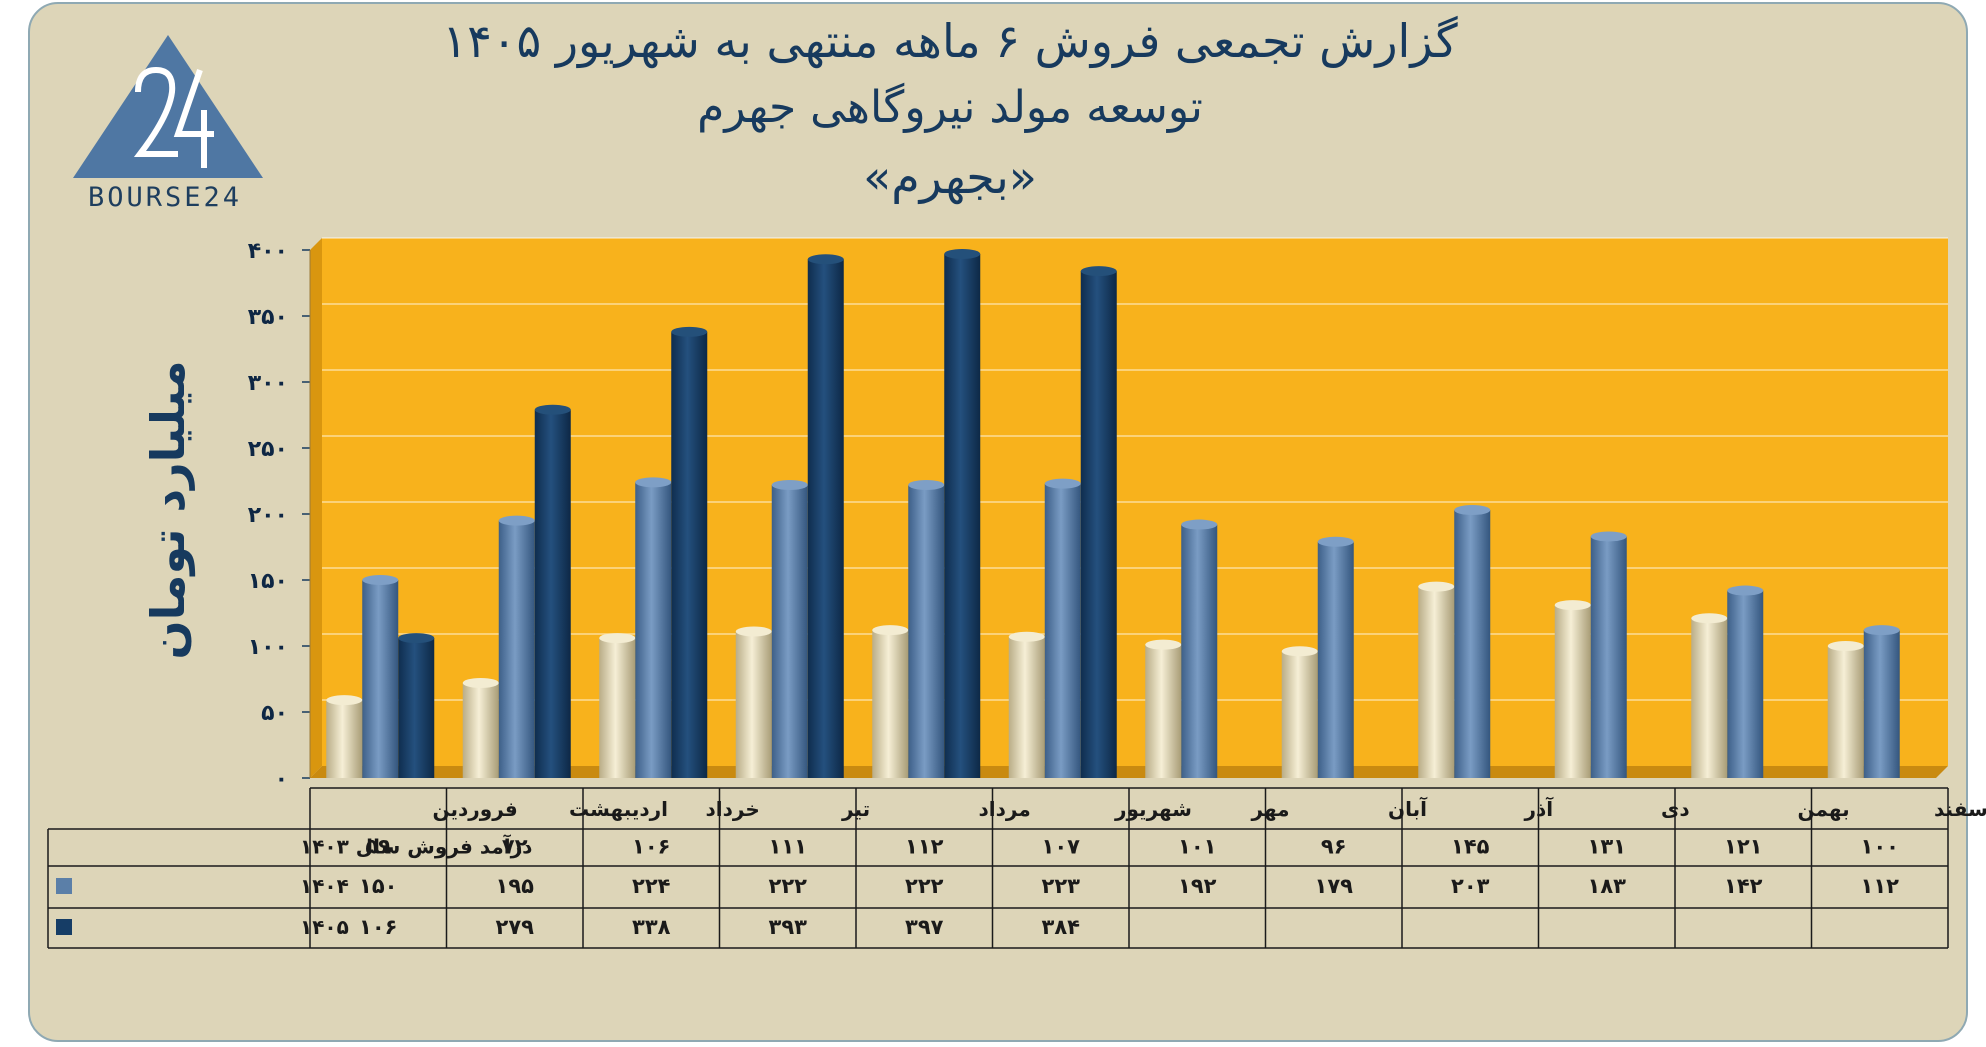  I want to click on data-label: ۱۴۲, so click(1743, 886).